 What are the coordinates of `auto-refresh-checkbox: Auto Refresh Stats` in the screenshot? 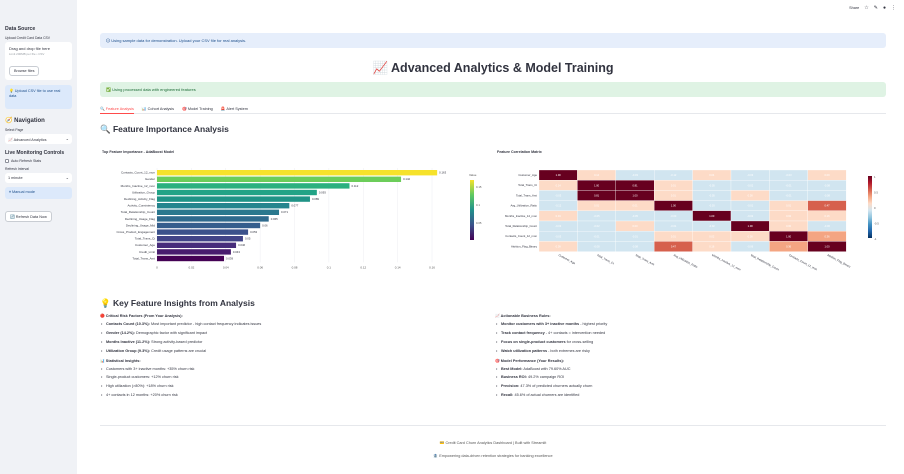 It's located at (38, 161).